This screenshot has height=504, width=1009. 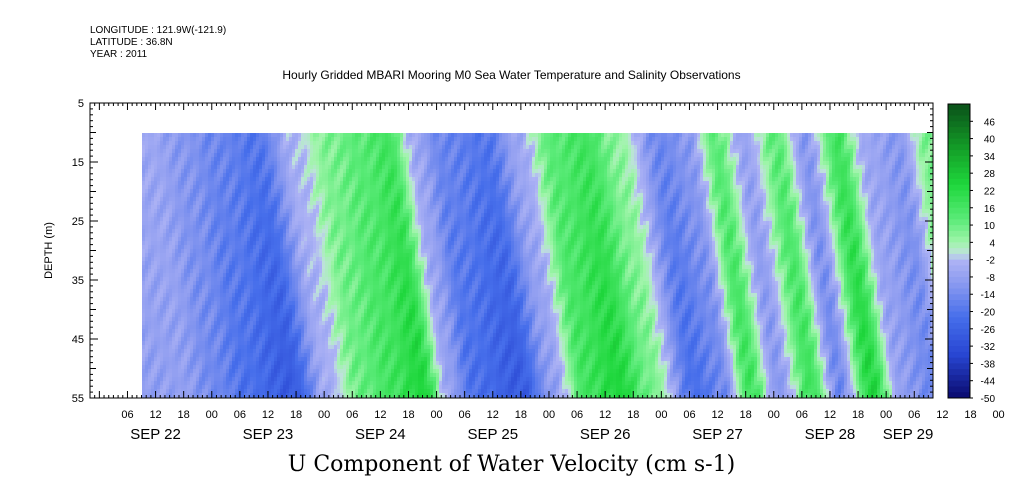 I want to click on colorbar-label: 40, so click(x=990, y=140).